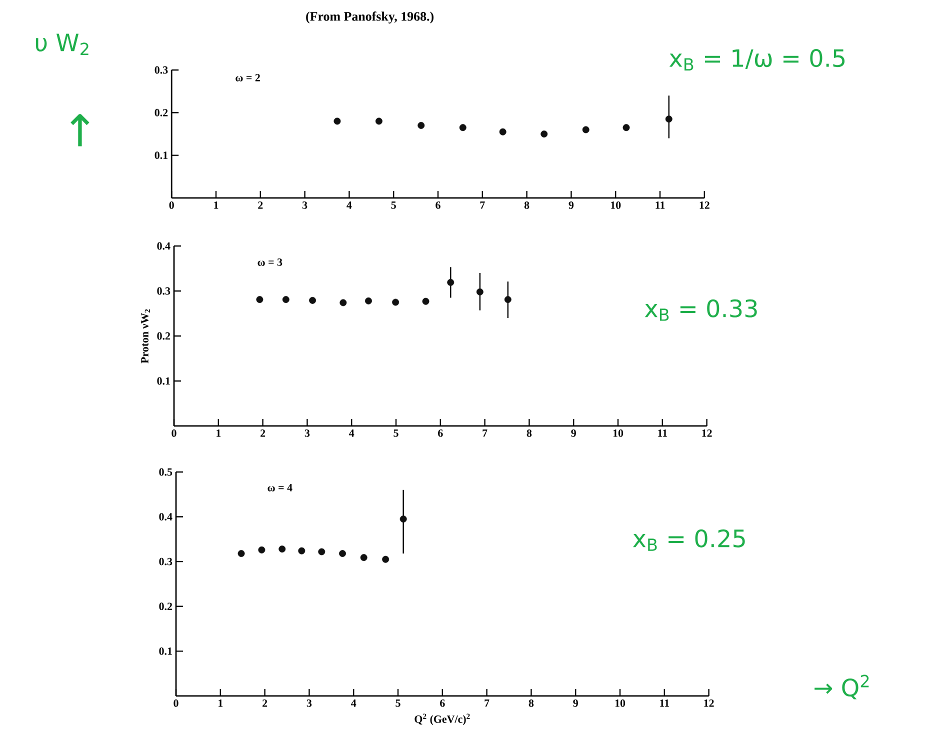 The width and height of the screenshot is (927, 752). I want to click on annotation: ω = 3, so click(270, 262).